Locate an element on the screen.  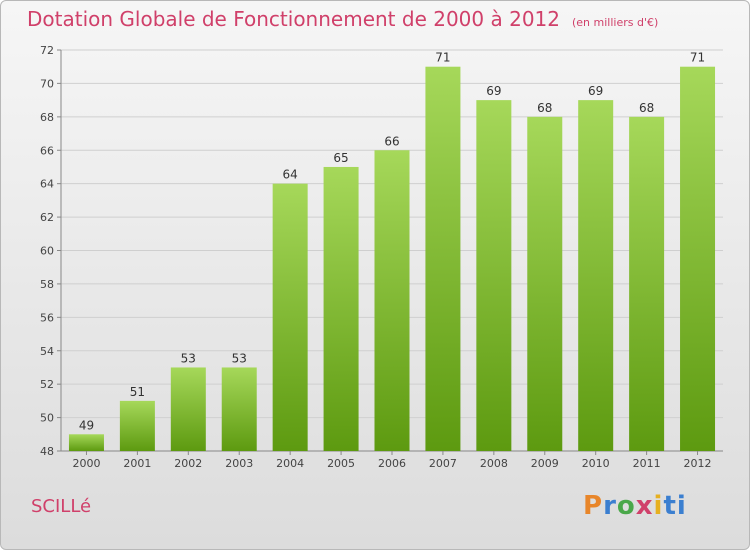
logo-letter: ti is located at coordinates (675, 506).